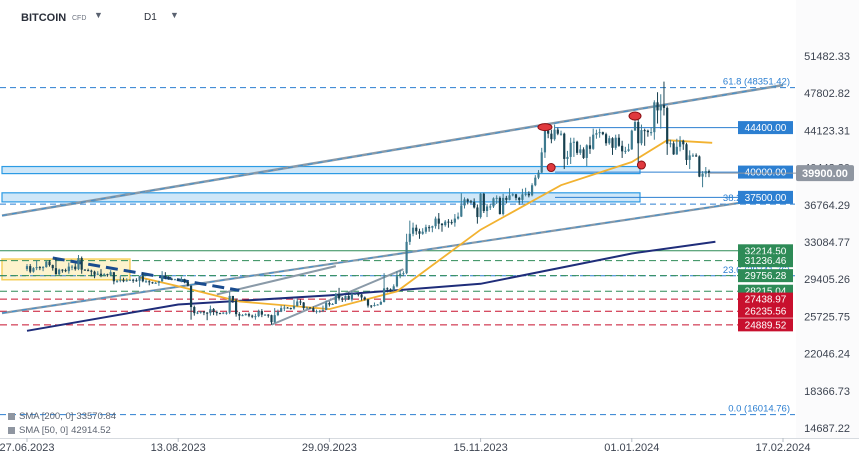  Describe the element at coordinates (766, 128) in the screenshot. I see `key-level-badge-text: 44400.00` at that location.